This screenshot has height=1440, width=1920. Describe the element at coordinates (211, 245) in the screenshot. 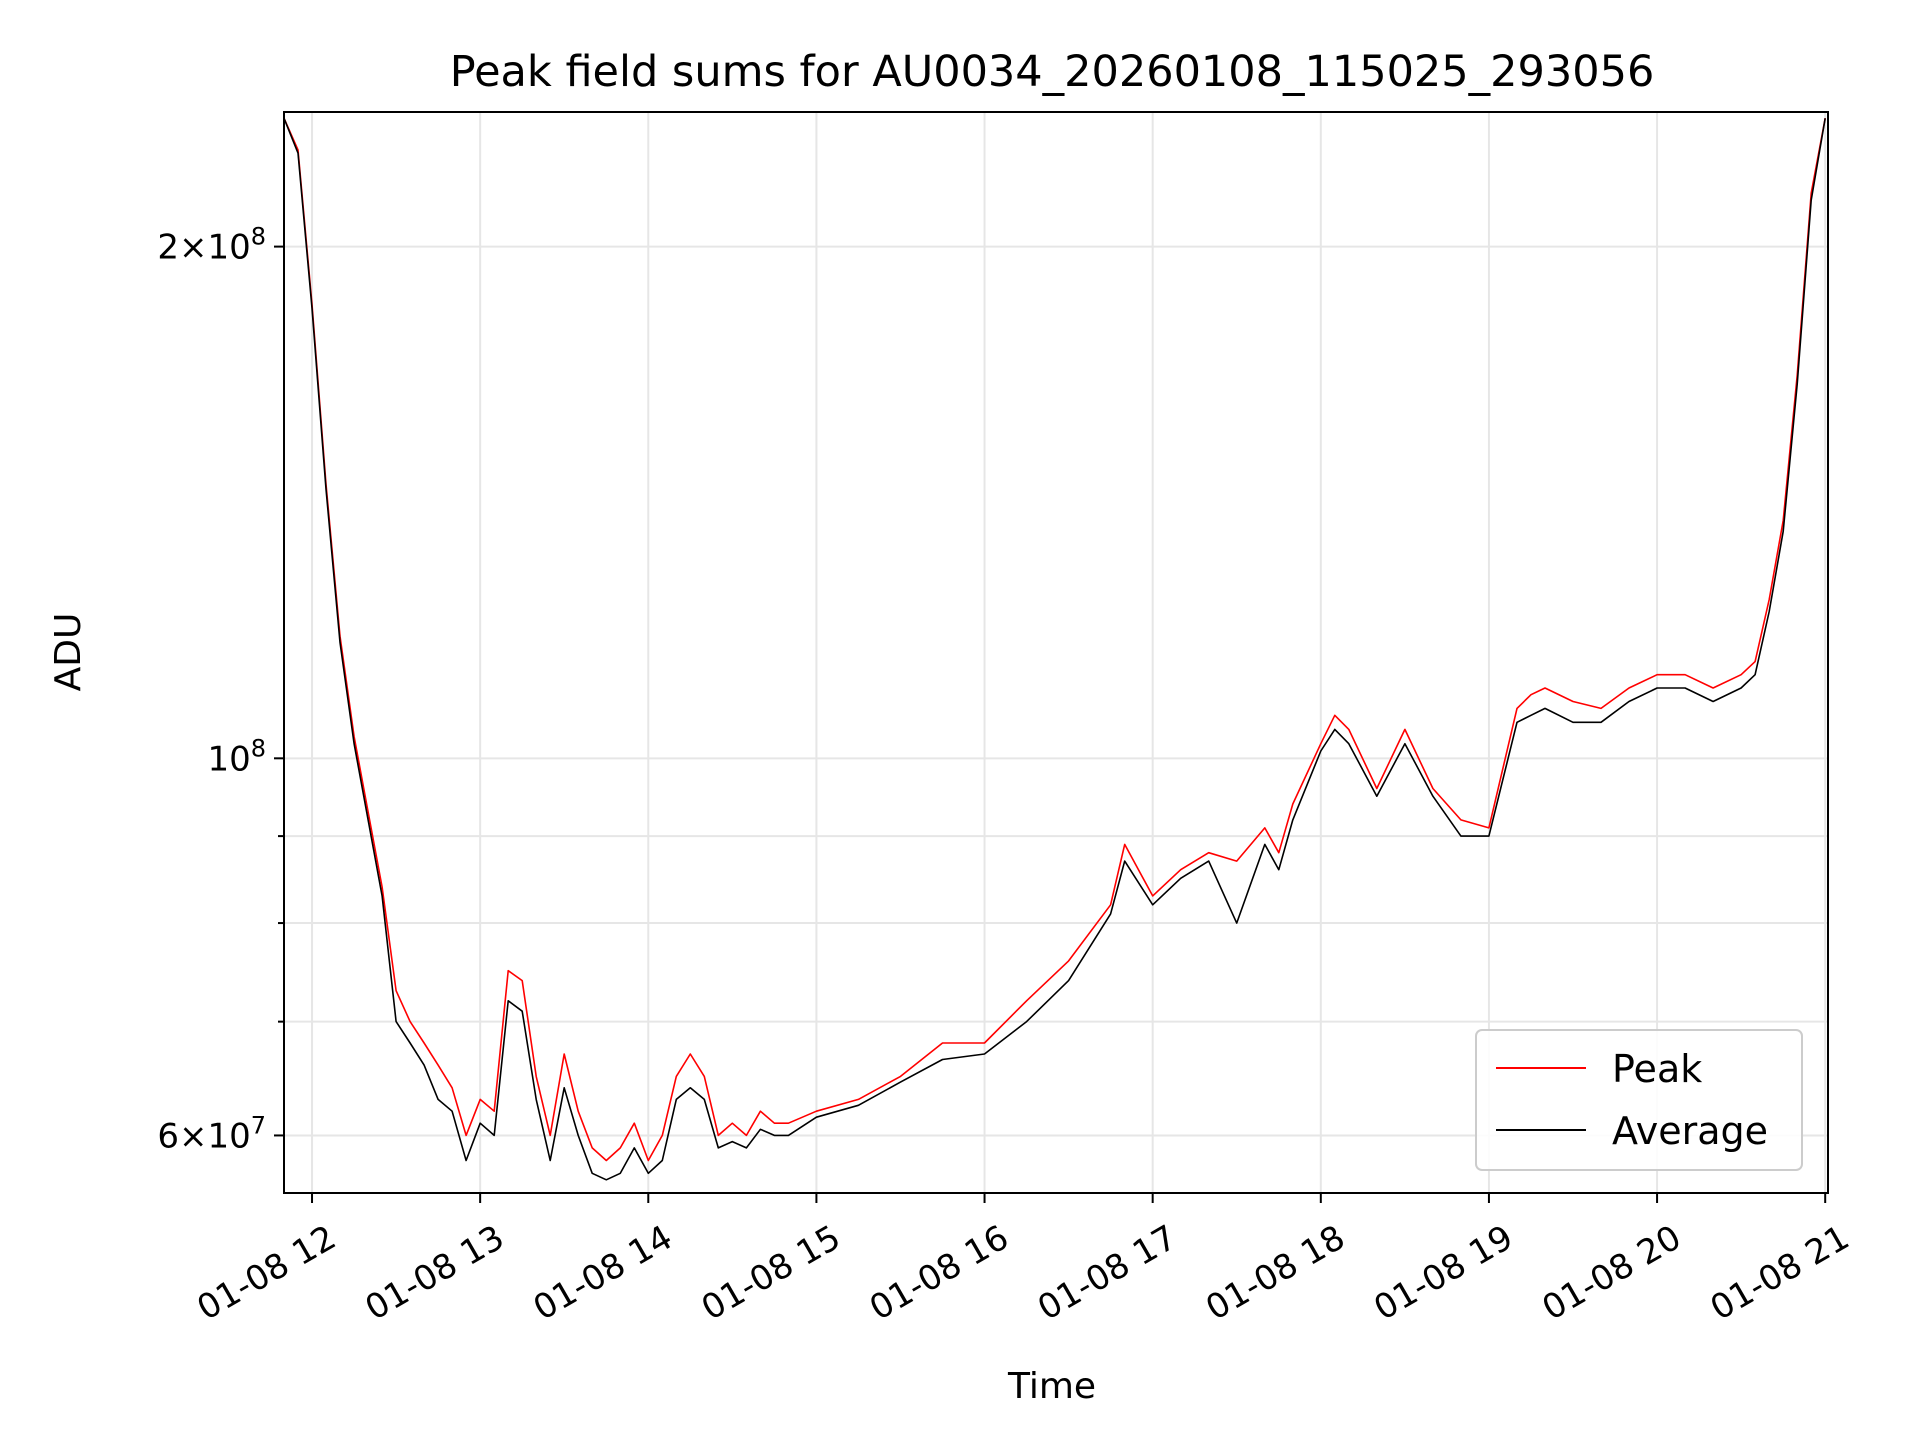

I see `y-tick-label: 2×108` at that location.